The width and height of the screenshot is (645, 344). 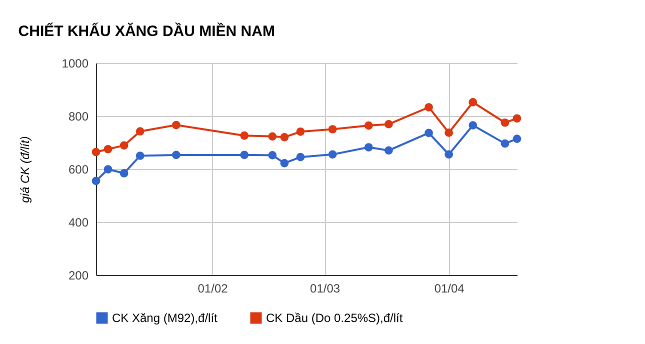 What do you see at coordinates (75, 63) in the screenshot?
I see `y-tick-label: 1000` at bounding box center [75, 63].